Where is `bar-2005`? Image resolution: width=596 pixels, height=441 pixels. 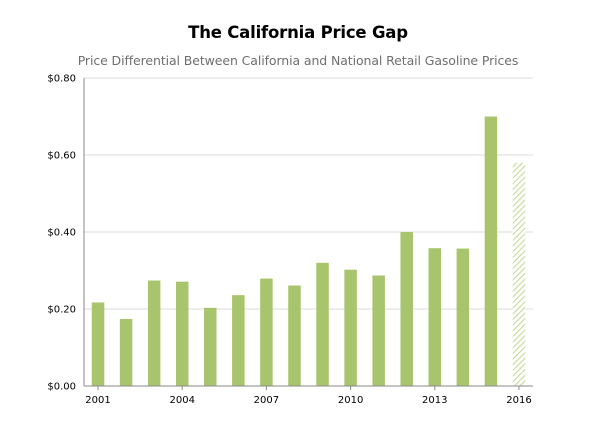
bar-2005 is located at coordinates (210, 346).